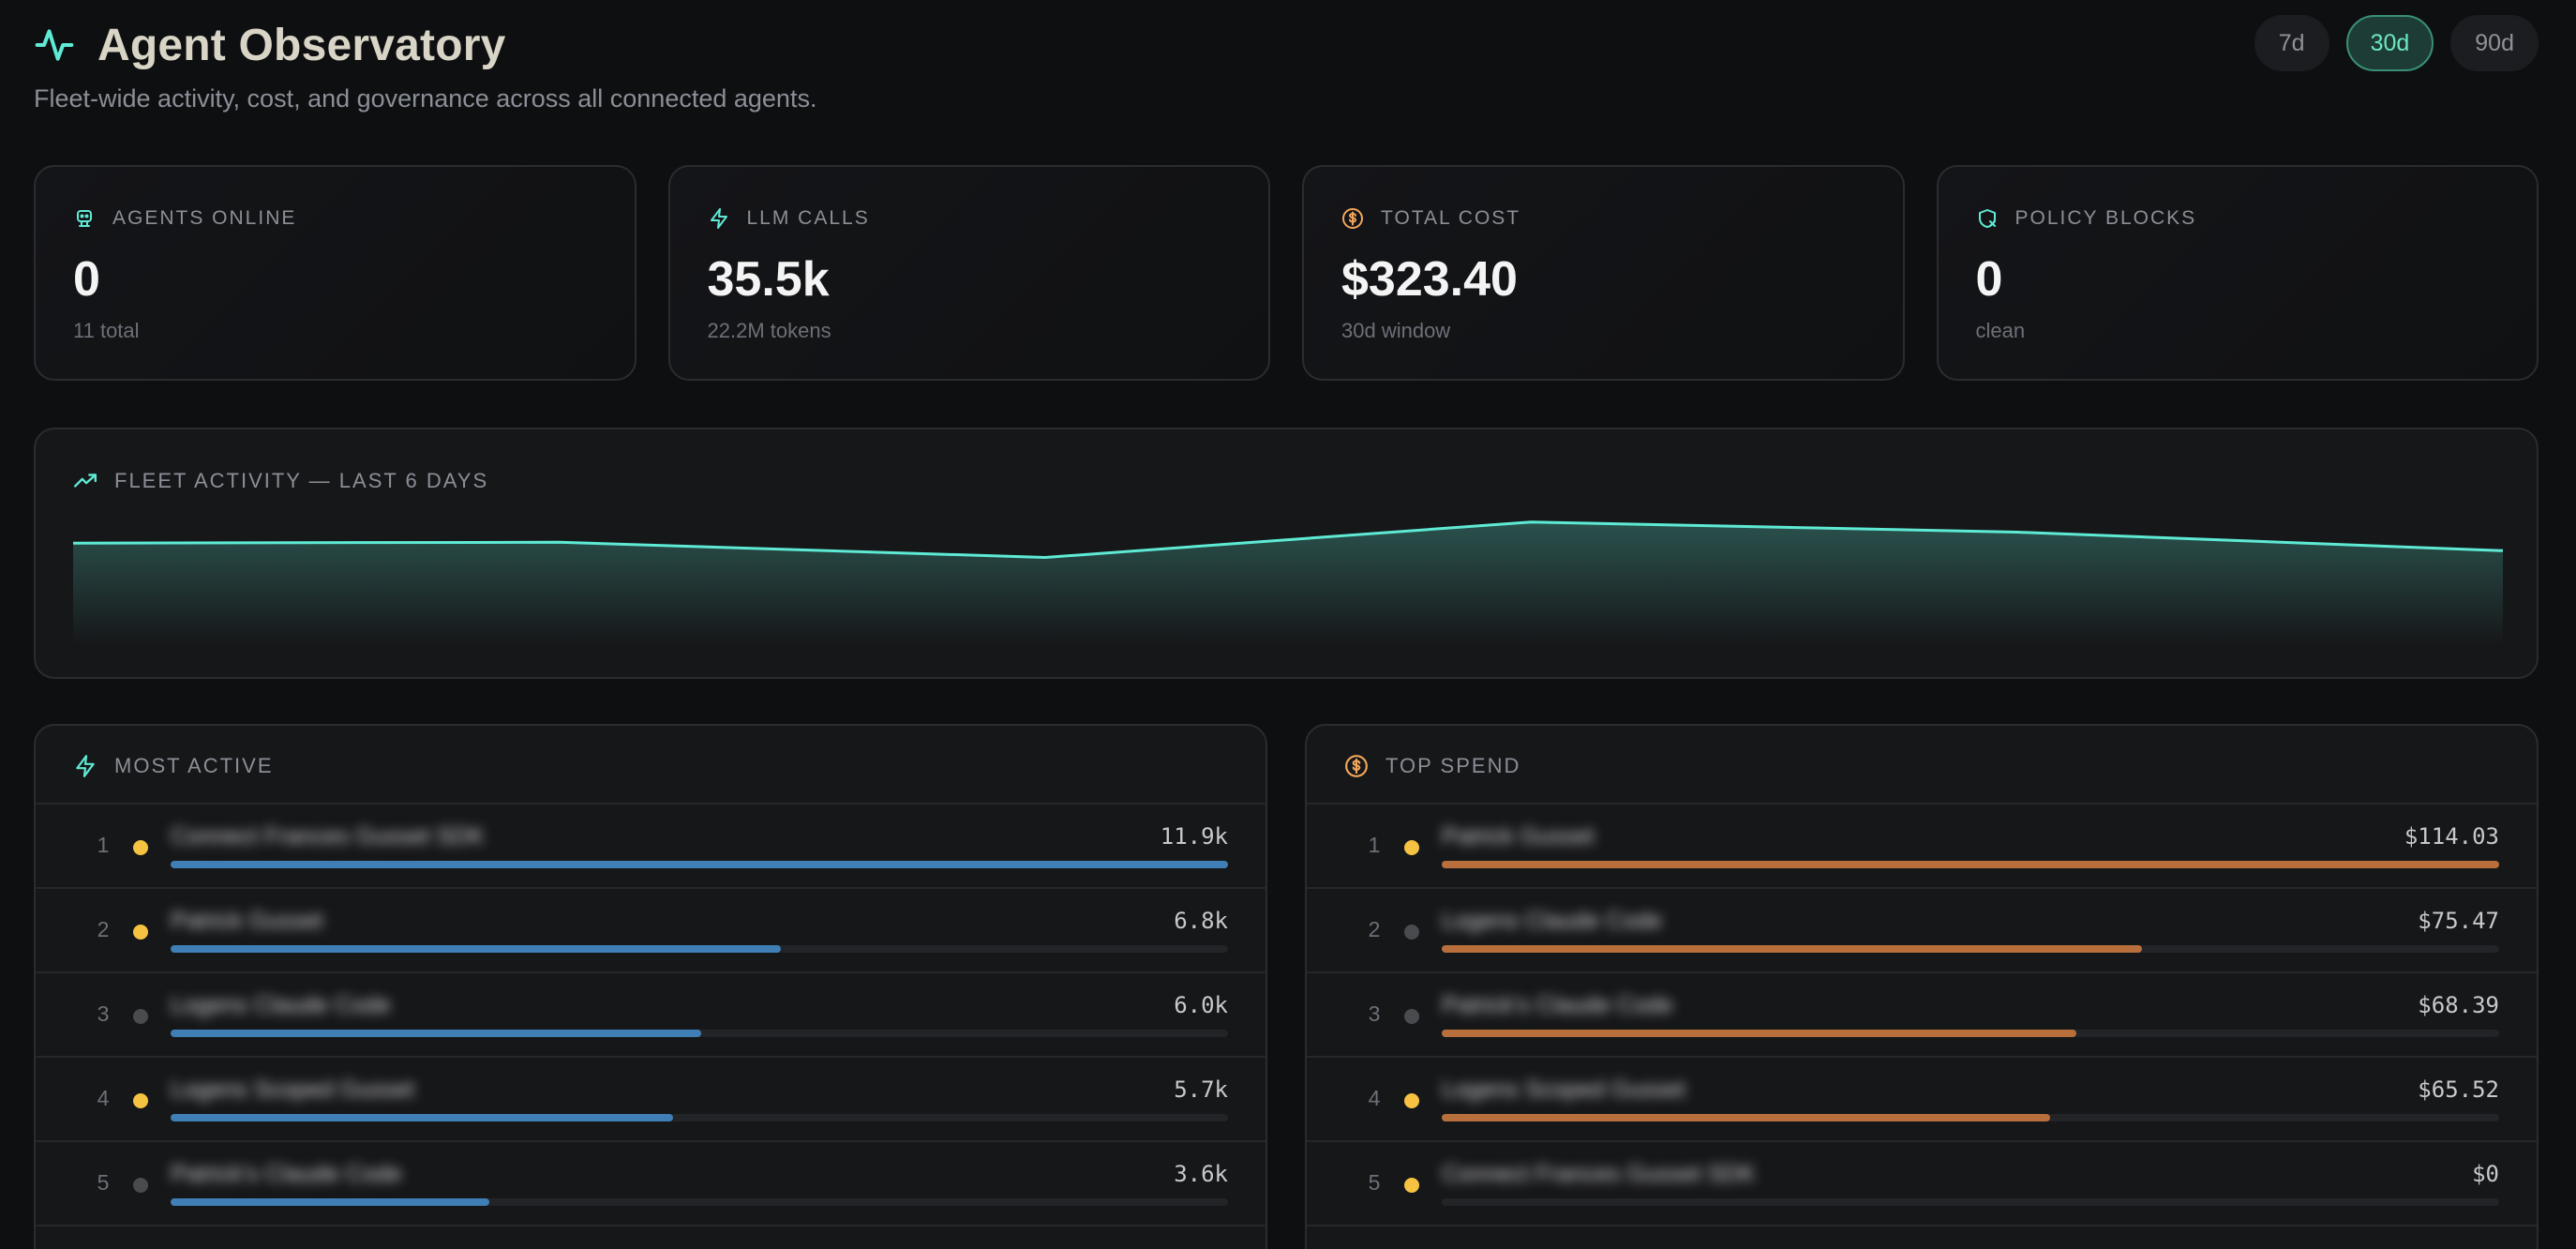 The image size is (2576, 1249). What do you see at coordinates (84, 218) in the screenshot?
I see `agent-icon` at bounding box center [84, 218].